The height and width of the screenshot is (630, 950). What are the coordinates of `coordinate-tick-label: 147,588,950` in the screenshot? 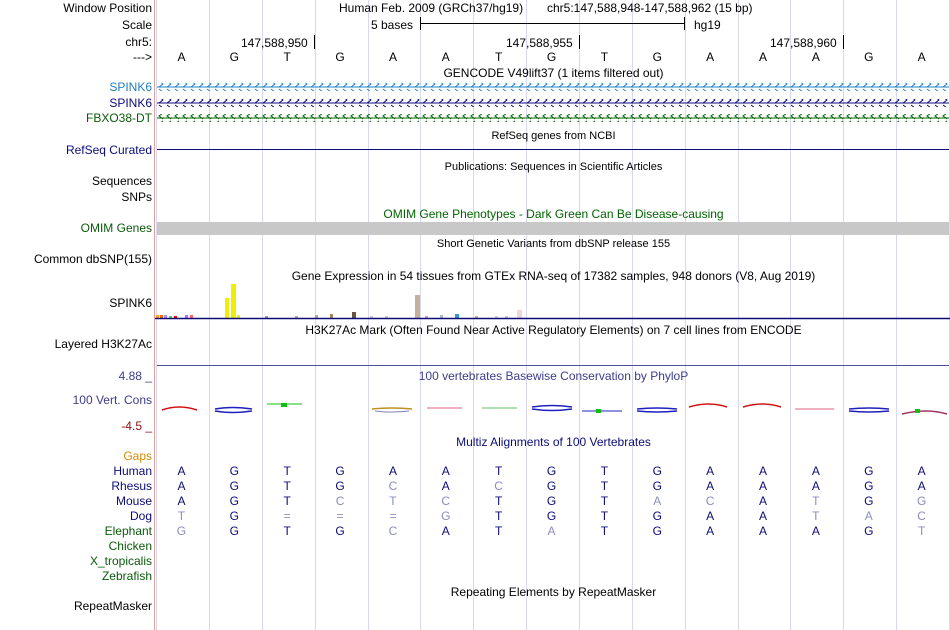 It's located at (274, 43).